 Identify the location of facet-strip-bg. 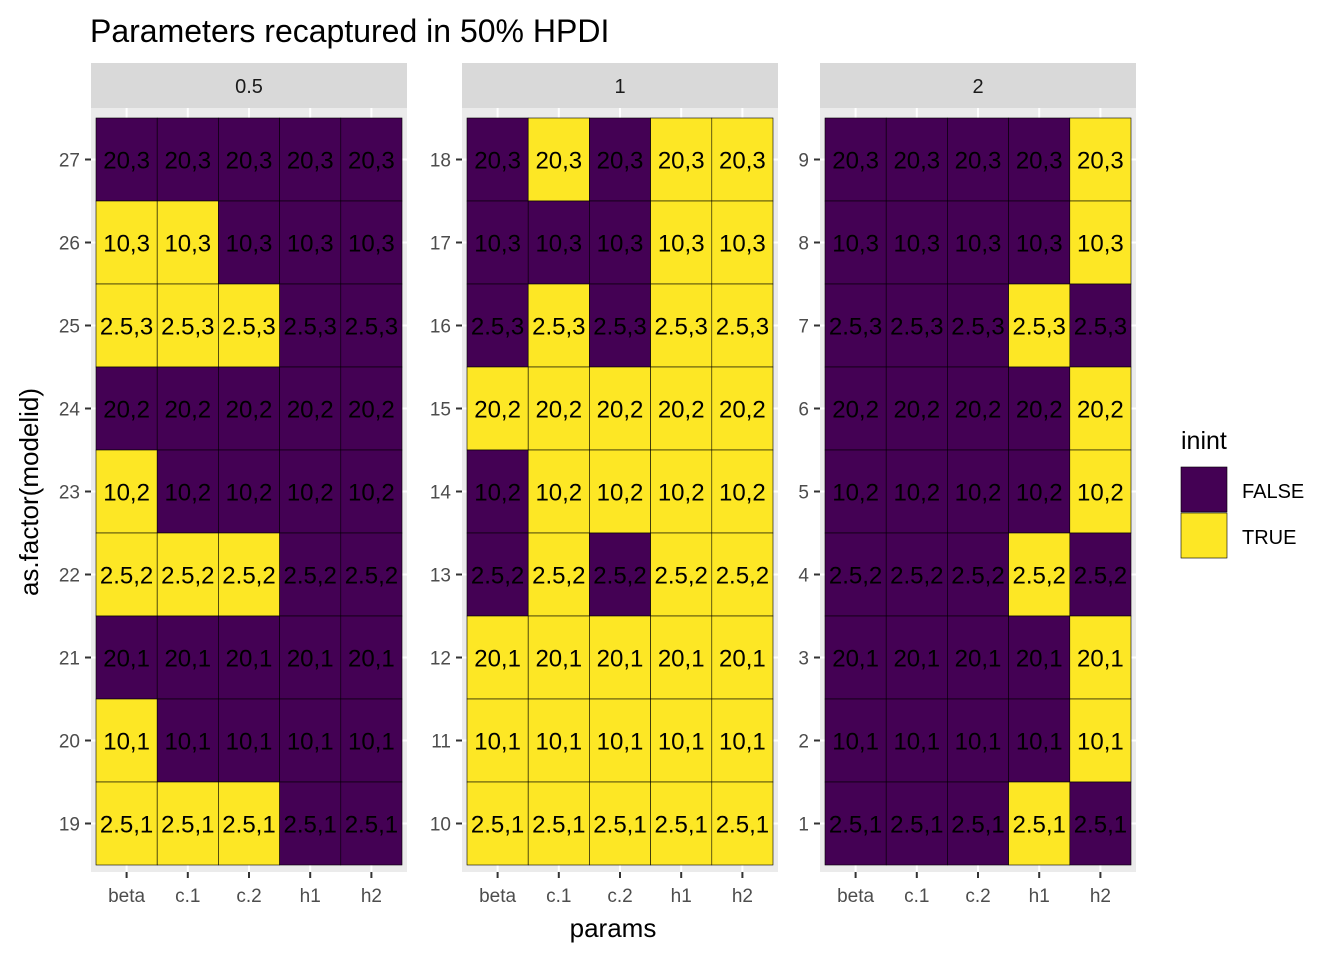
(249, 85).